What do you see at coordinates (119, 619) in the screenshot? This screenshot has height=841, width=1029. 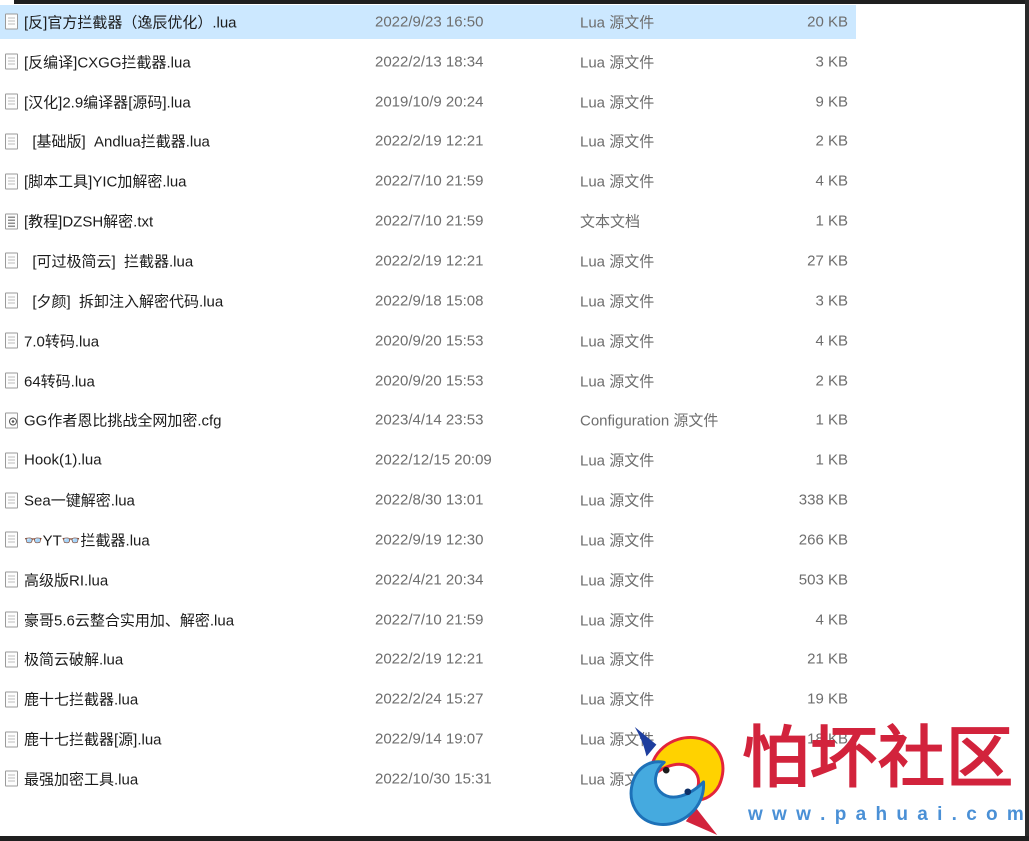 I see `file-name-cell: 豪哥5.6云整合实用加、解密.lua` at bounding box center [119, 619].